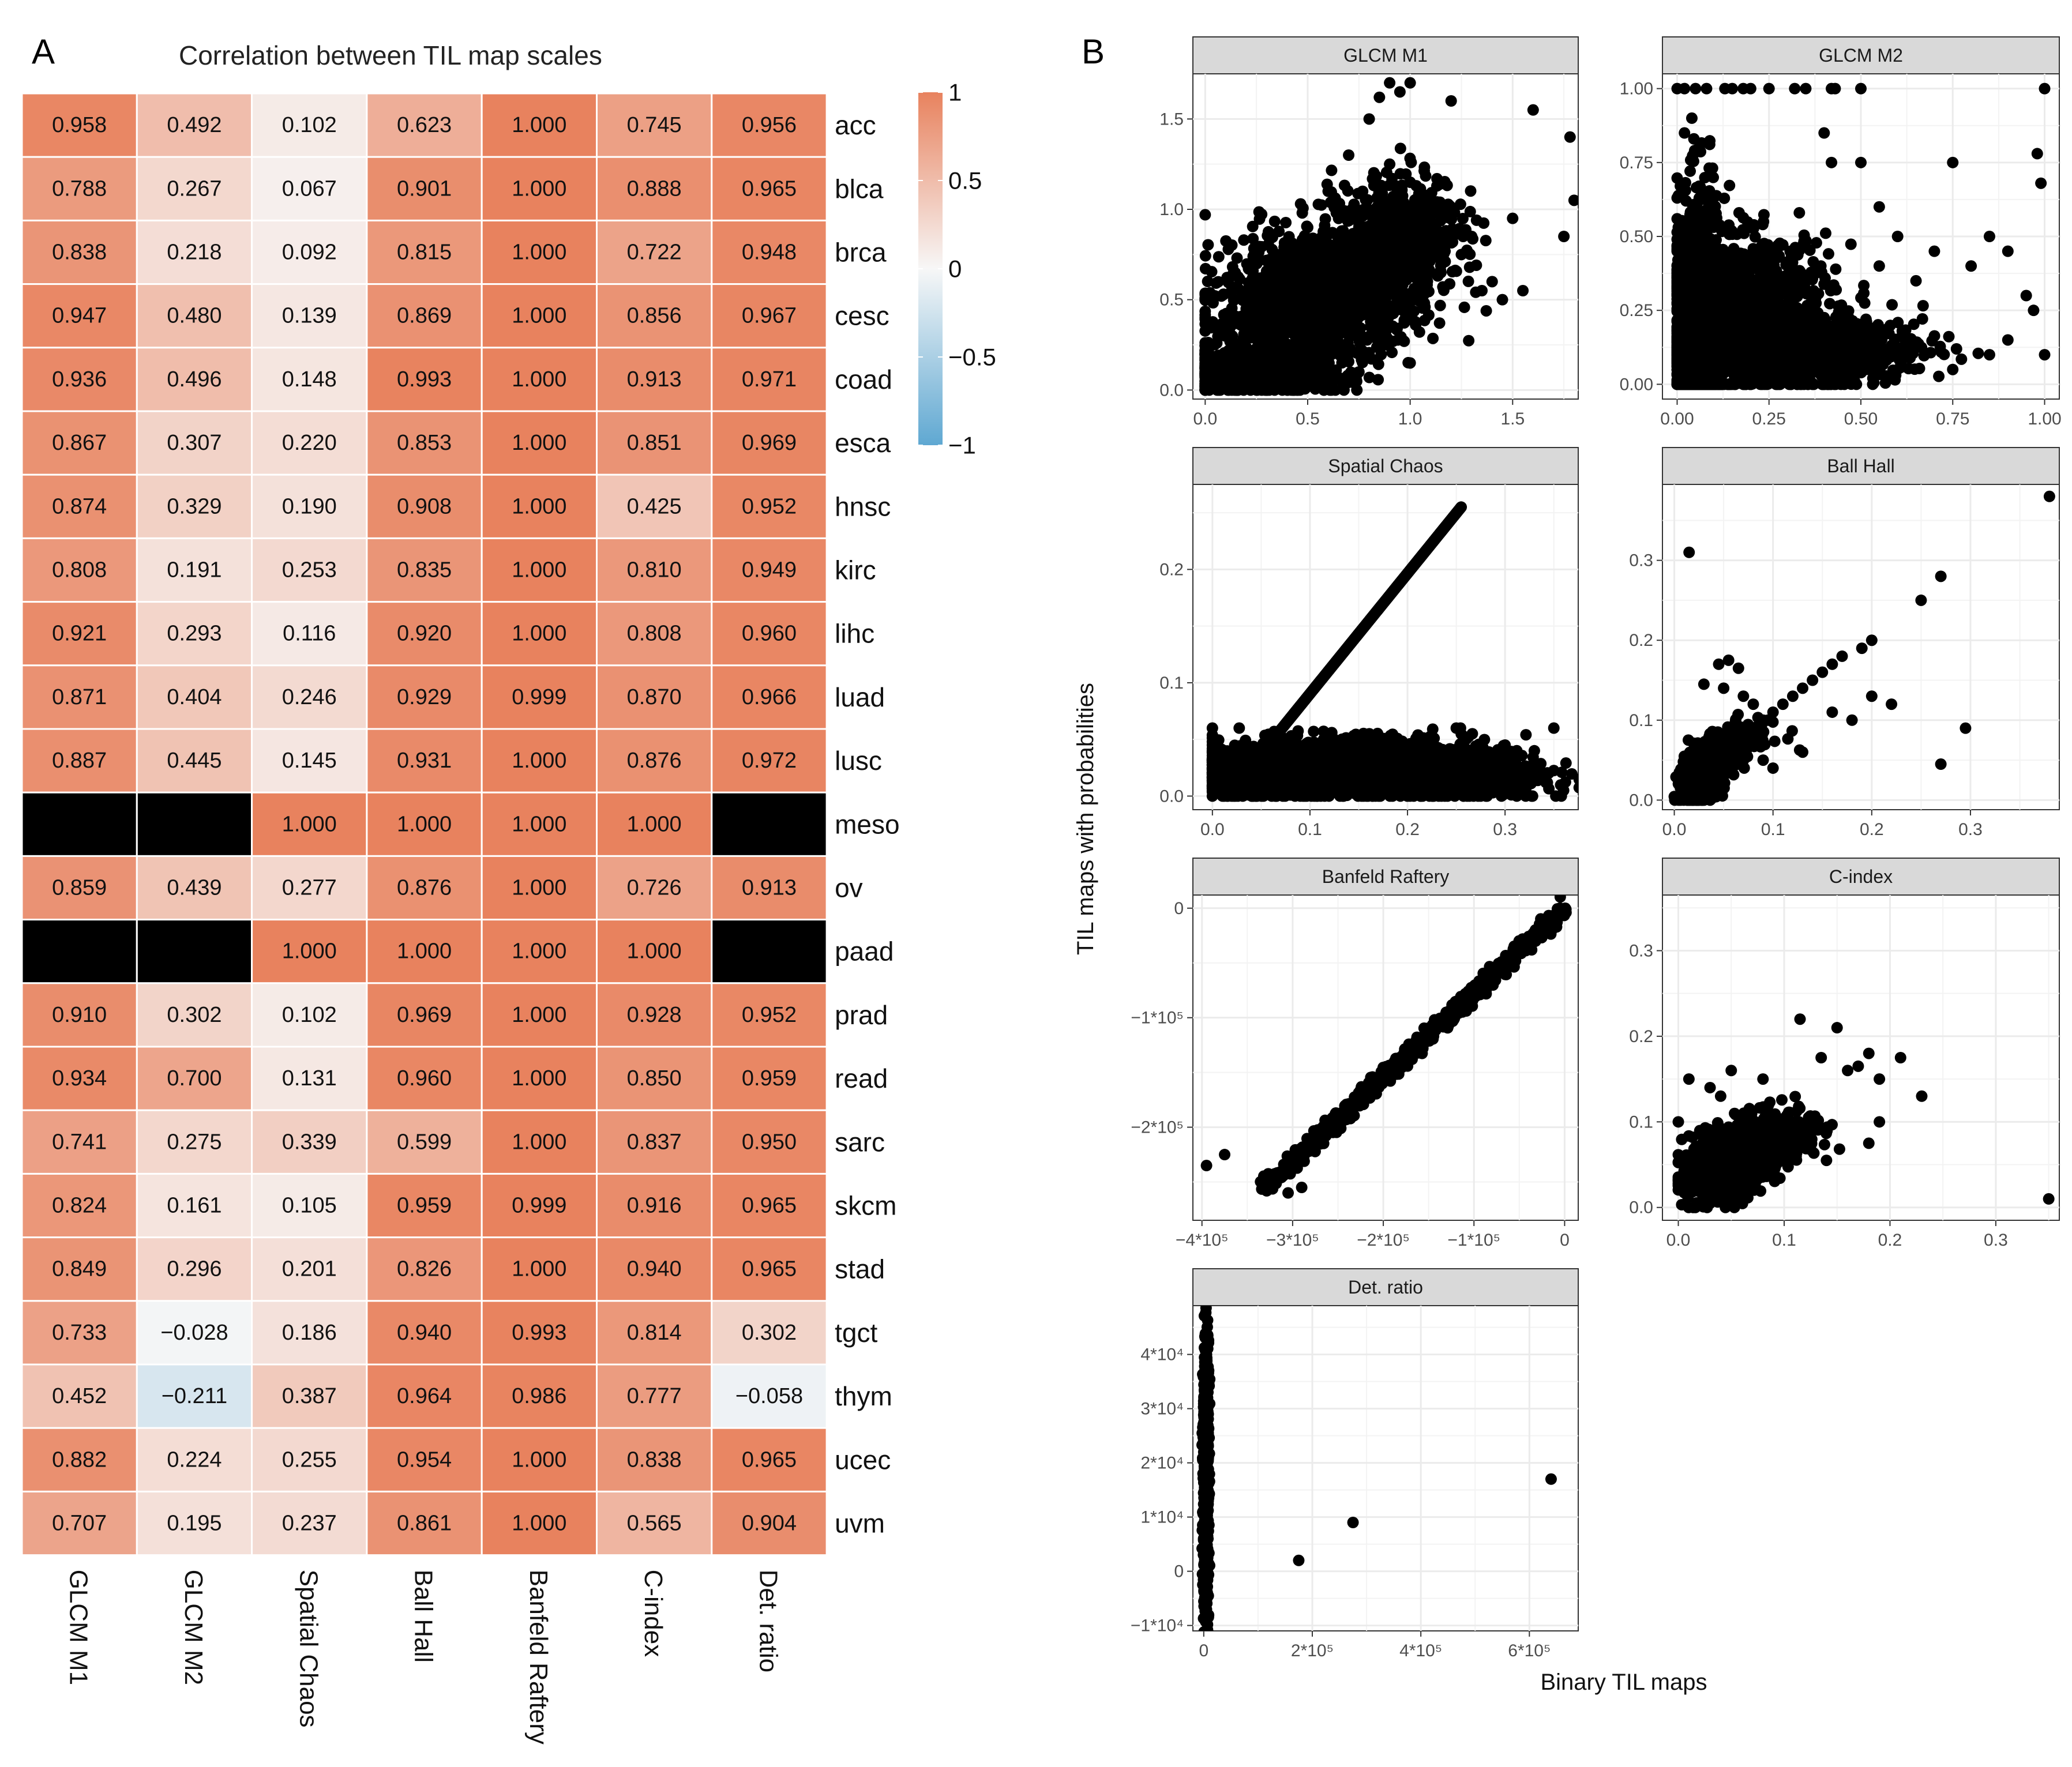 This screenshot has width=2072, height=1767. I want to click on panel-b-letter: B, so click(1093, 51).